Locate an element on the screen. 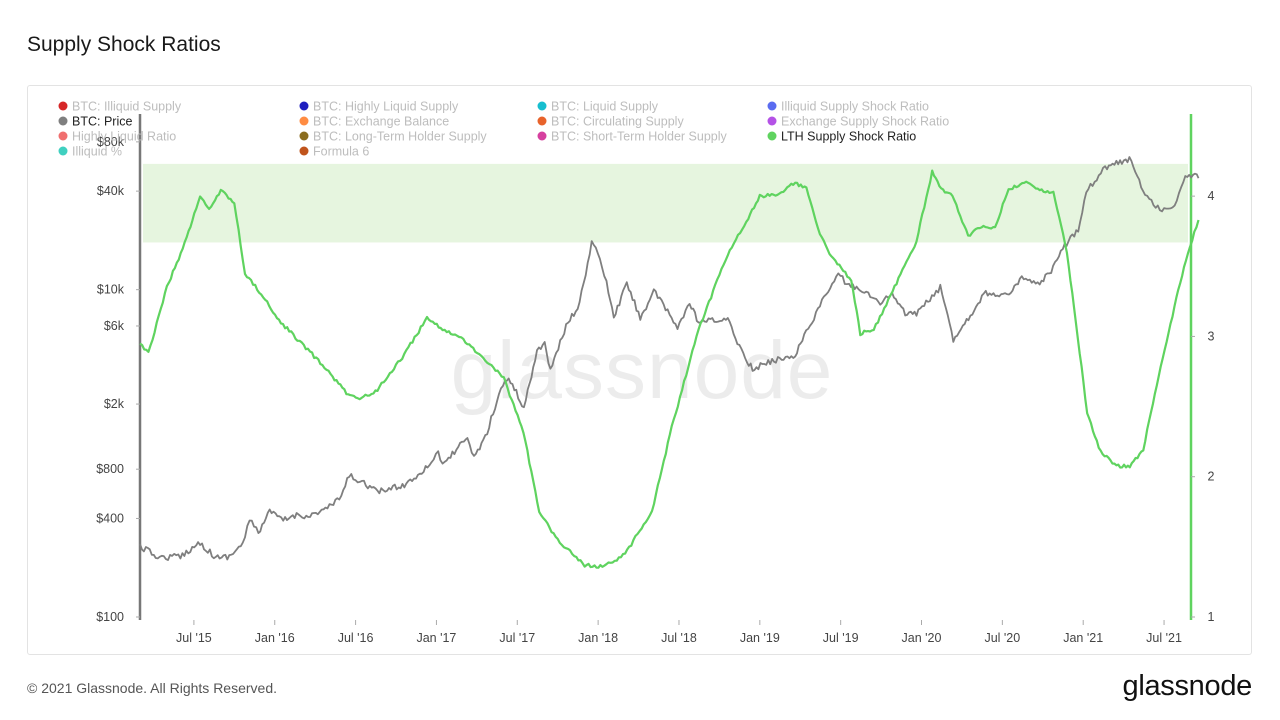 This screenshot has width=1280, height=720. right-tick-label: 2 is located at coordinates (1211, 477).